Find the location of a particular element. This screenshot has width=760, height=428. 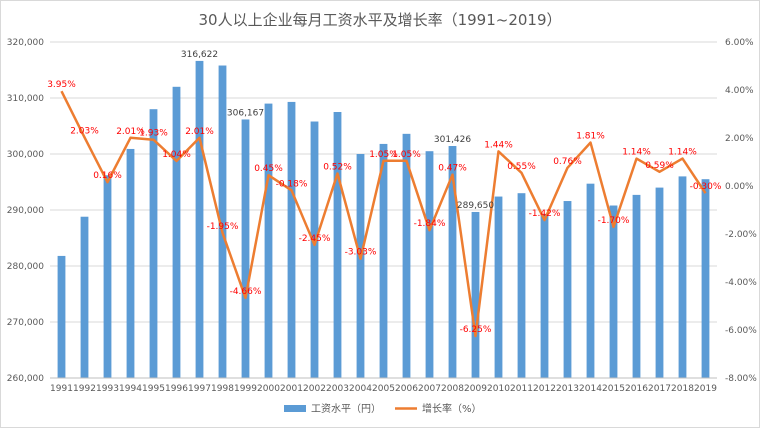

x-tick-label: 2000 is located at coordinates (268, 389).